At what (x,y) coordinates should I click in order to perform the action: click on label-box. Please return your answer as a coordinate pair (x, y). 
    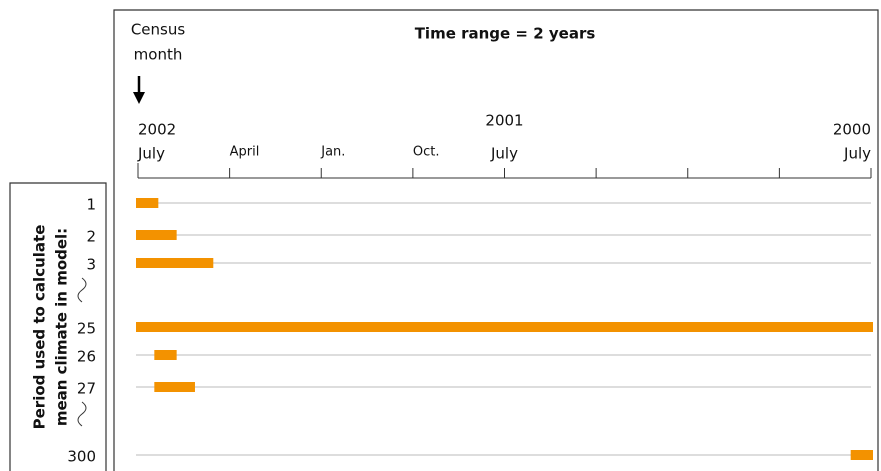
    Looking at the image, I should click on (58, 326).